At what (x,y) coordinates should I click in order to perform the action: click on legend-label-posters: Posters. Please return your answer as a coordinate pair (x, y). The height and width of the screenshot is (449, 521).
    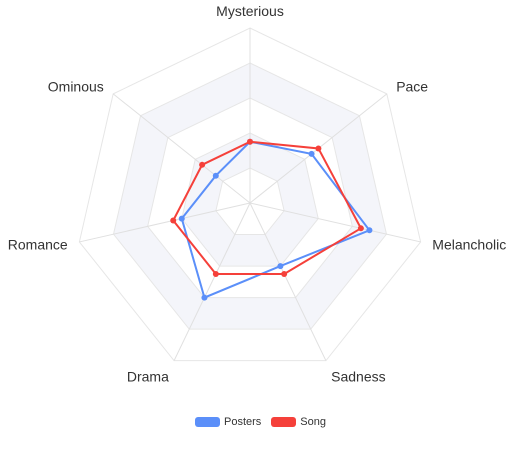
    Looking at the image, I should click on (243, 422).